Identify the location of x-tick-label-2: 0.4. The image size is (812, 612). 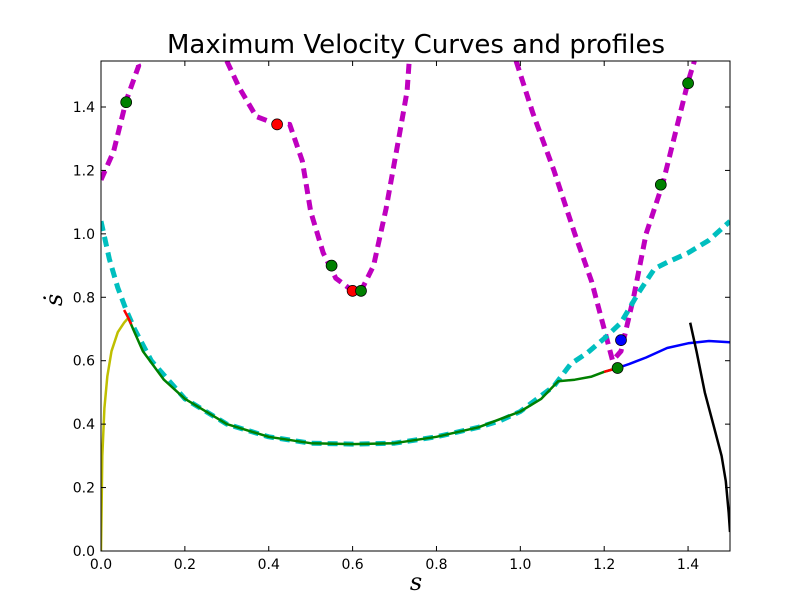
(269, 565).